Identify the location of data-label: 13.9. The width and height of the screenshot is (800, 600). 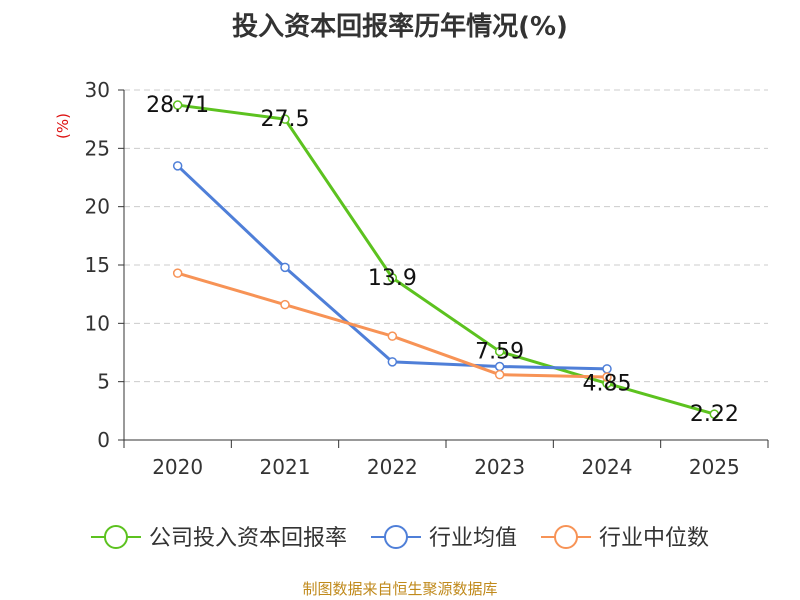
(392, 278).